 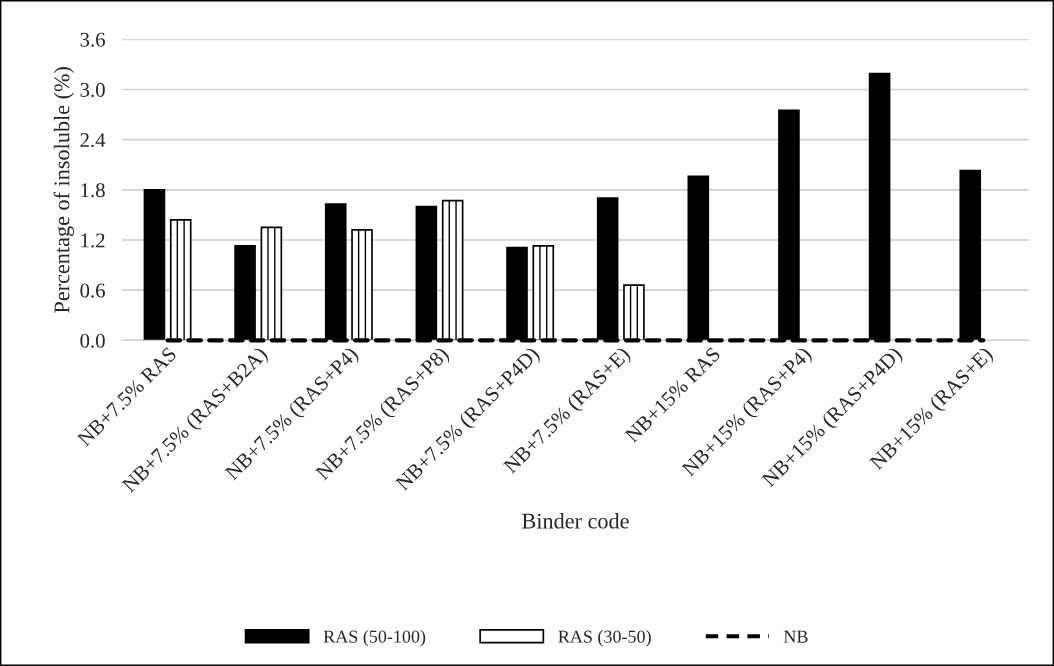 What do you see at coordinates (374, 638) in the screenshot?
I see `legend-label: RAS (50-100)` at bounding box center [374, 638].